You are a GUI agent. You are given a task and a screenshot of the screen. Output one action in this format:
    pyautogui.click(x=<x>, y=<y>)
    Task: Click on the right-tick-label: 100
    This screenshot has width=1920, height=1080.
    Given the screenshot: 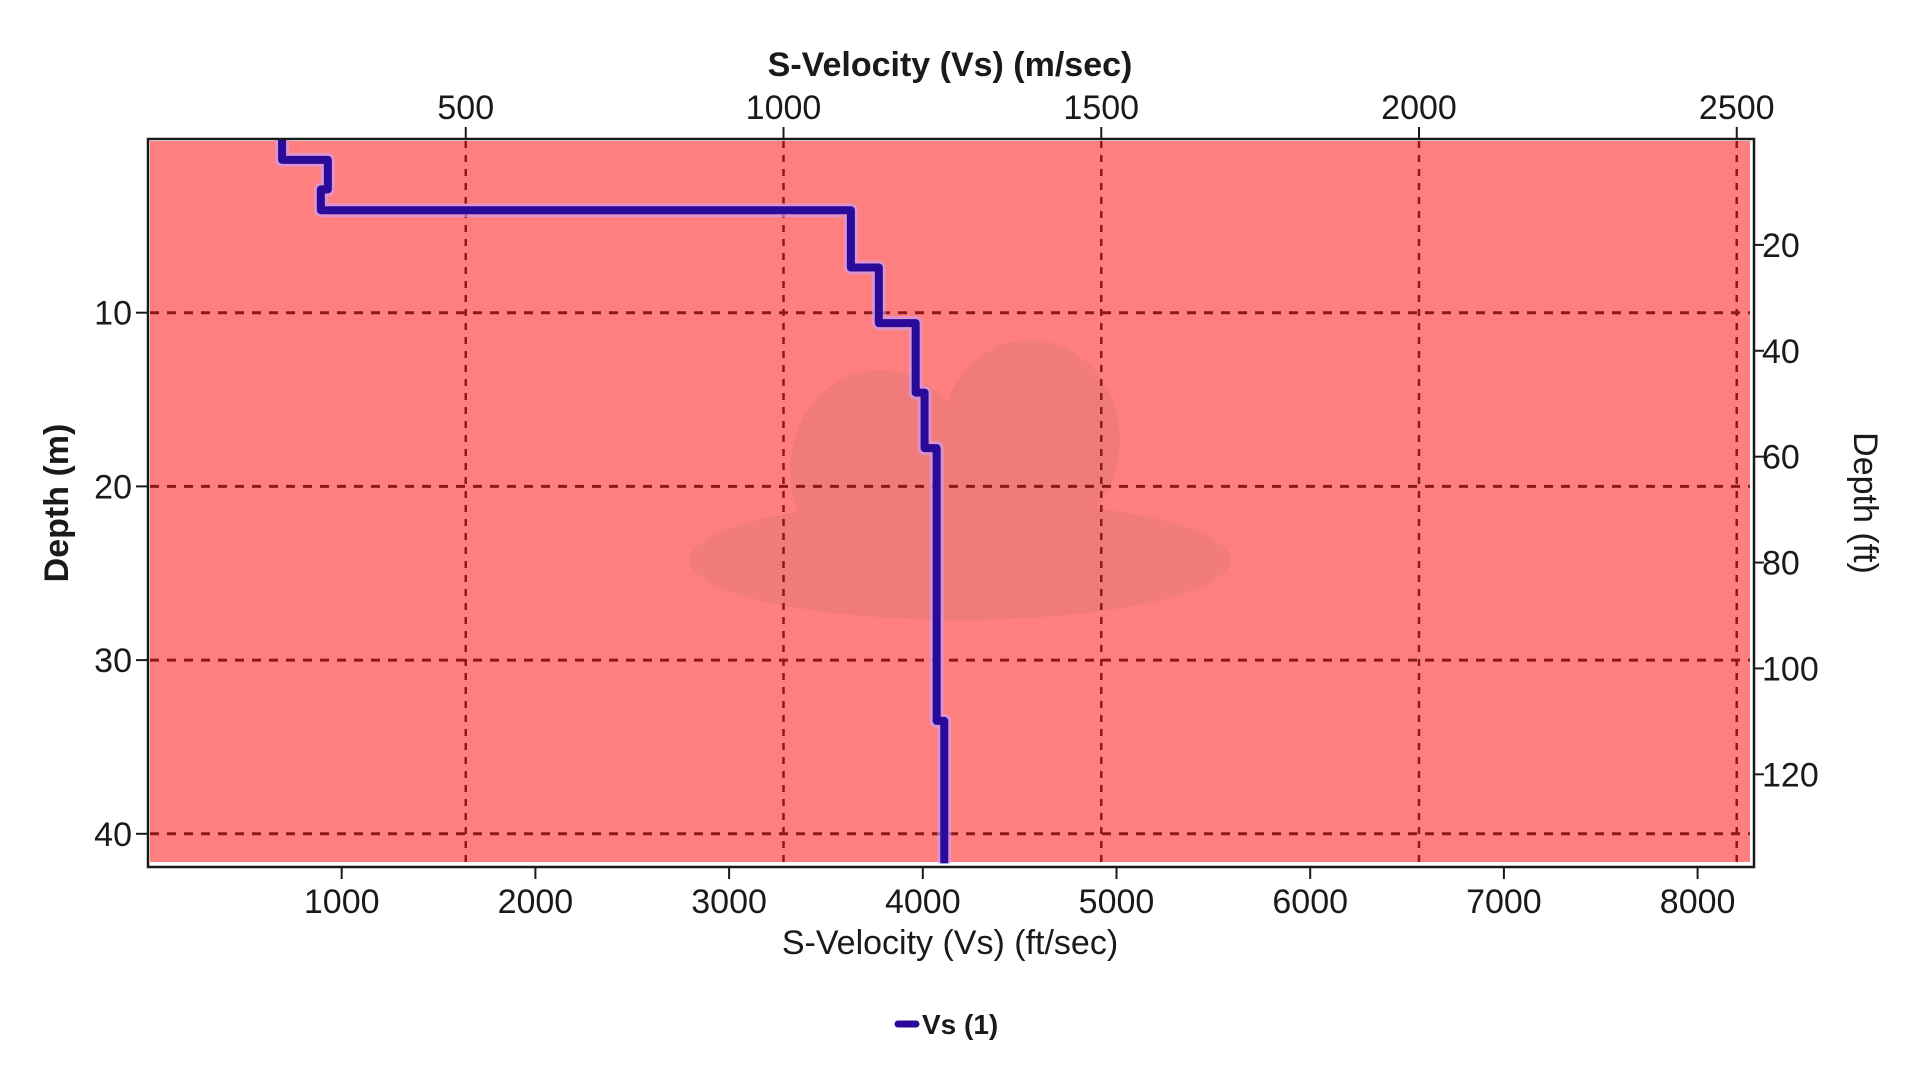 What is the action you would take?
    pyautogui.click(x=1790, y=669)
    